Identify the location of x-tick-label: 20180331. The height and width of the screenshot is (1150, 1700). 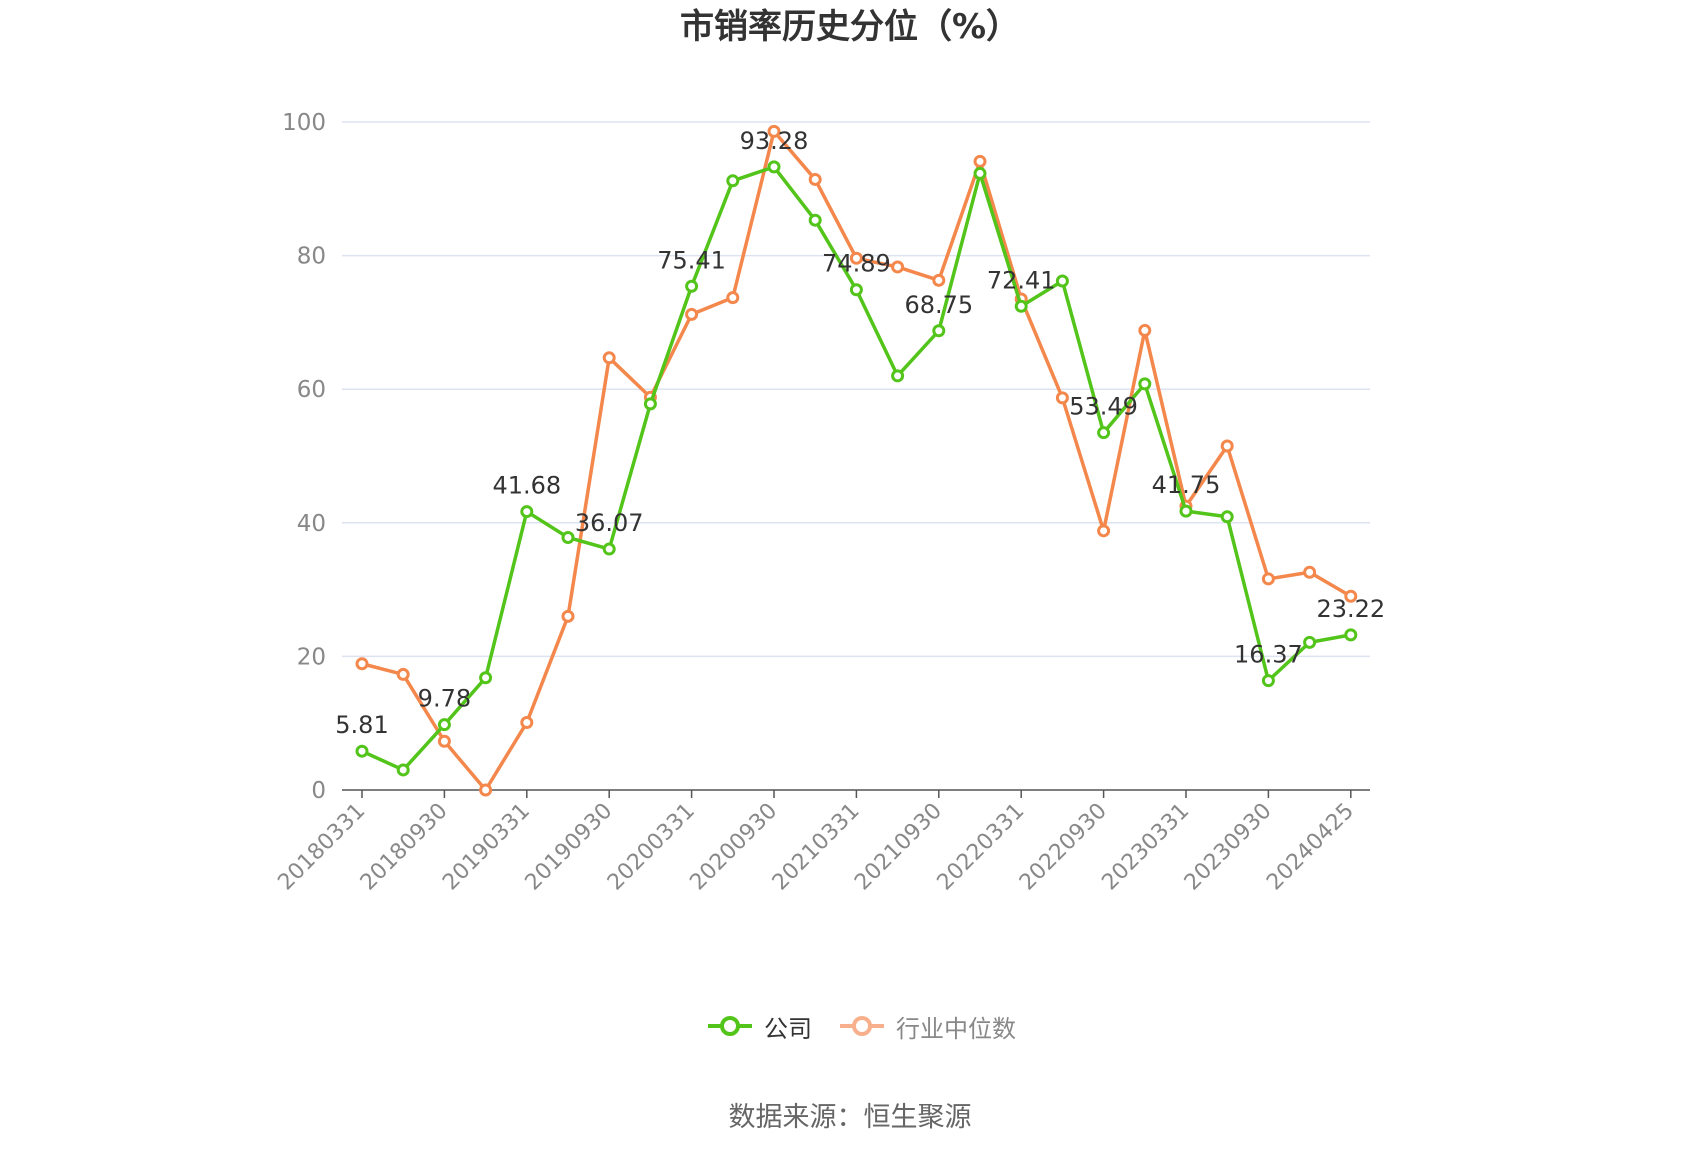
(321, 847).